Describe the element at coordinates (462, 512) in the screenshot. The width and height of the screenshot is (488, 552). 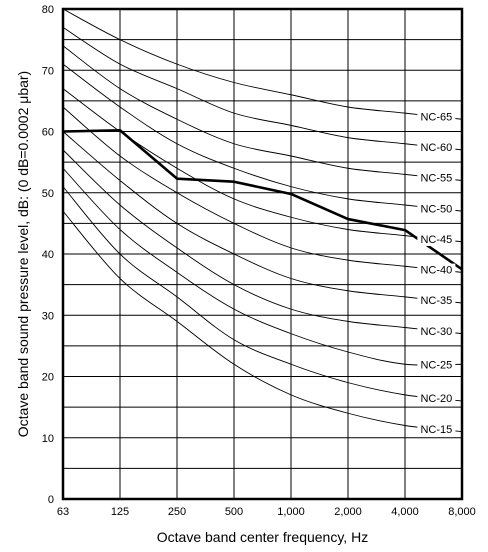
I see `x-tick-label: 8,000` at that location.